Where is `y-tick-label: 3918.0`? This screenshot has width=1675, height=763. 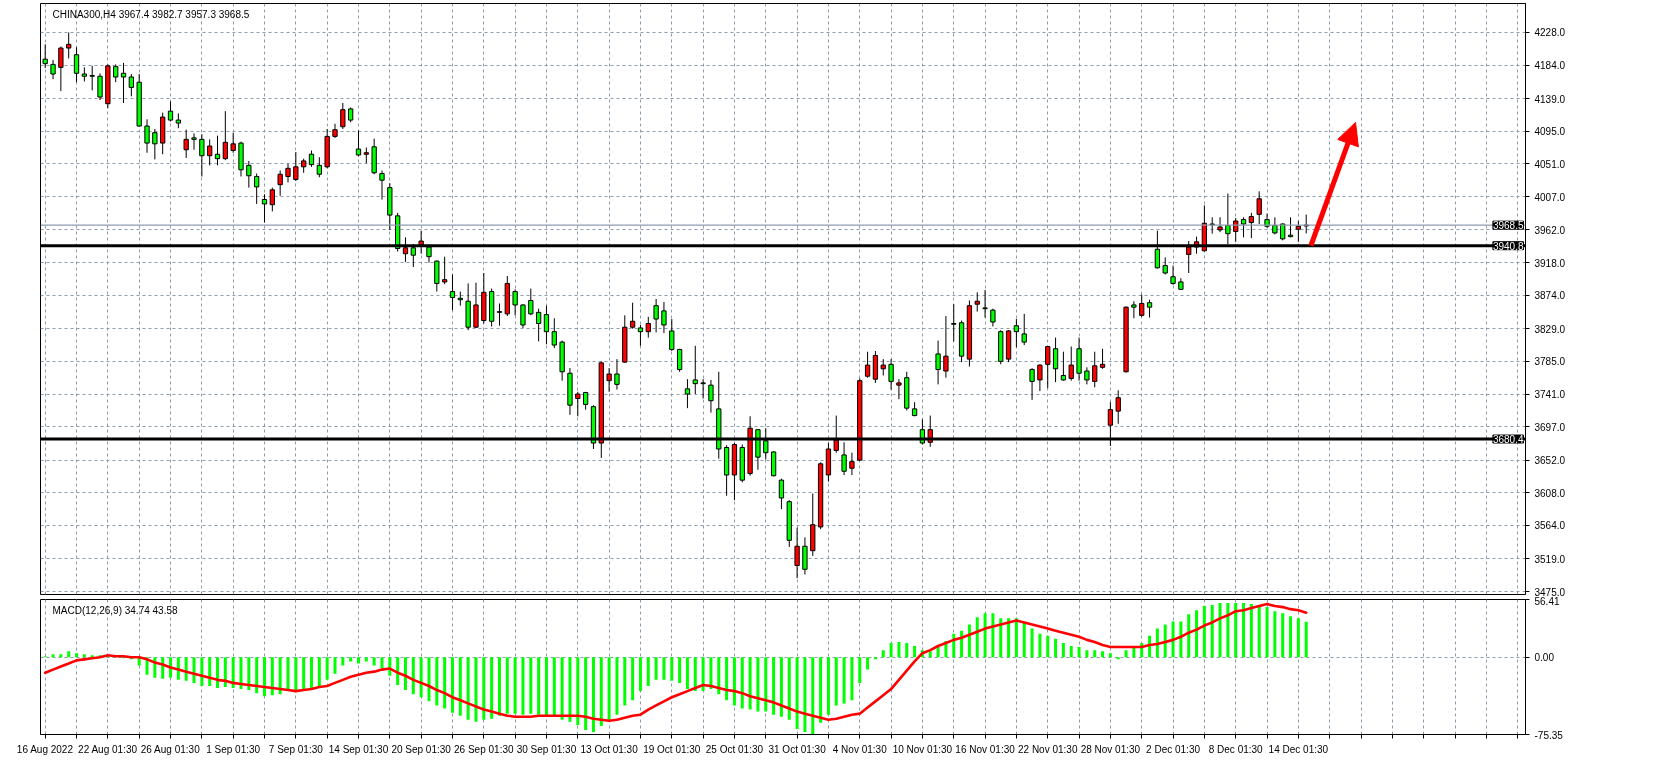 y-tick-label: 3918.0 is located at coordinates (1550, 263).